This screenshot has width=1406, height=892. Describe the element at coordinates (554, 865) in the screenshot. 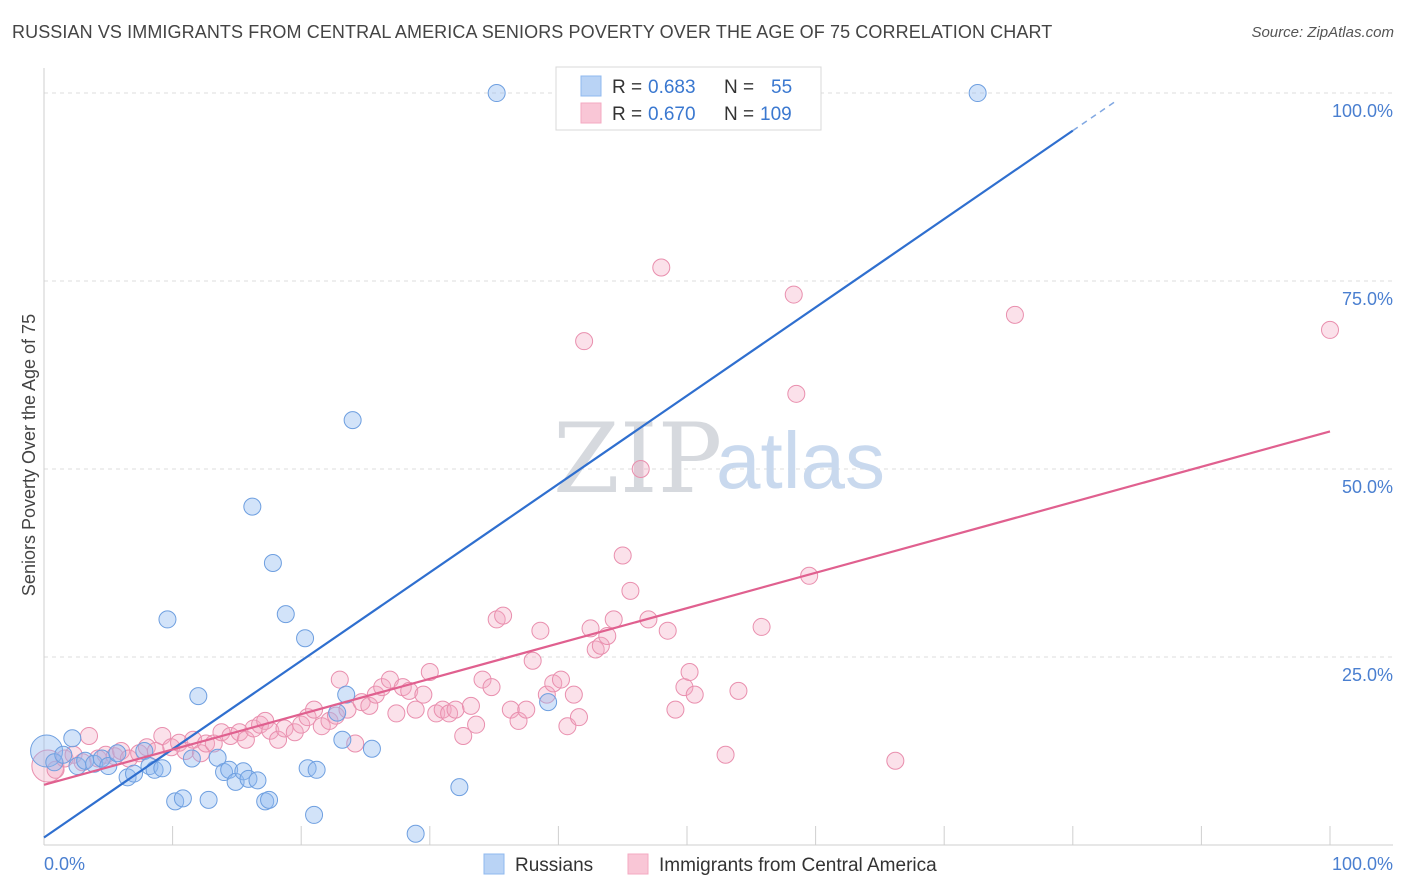

I see `bottom-legend-label-russians: Russians` at that location.